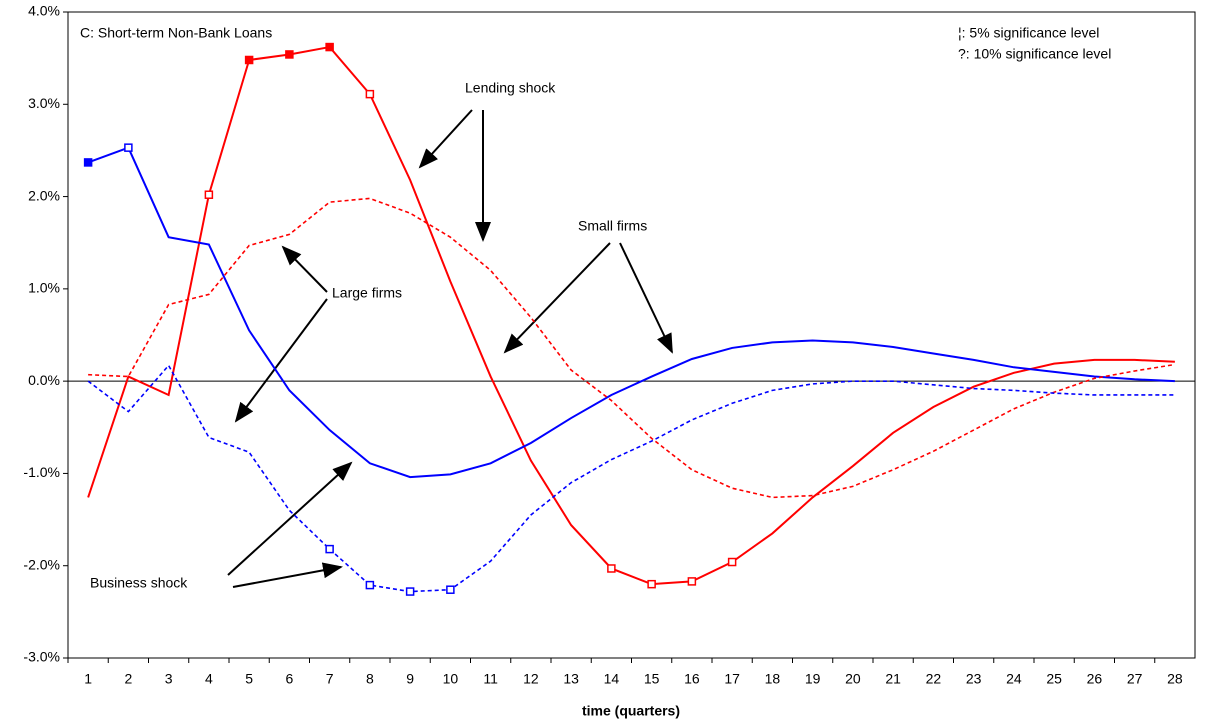 The height and width of the screenshot is (725, 1208). I want to click on x-tick-label: 17, so click(732, 679).